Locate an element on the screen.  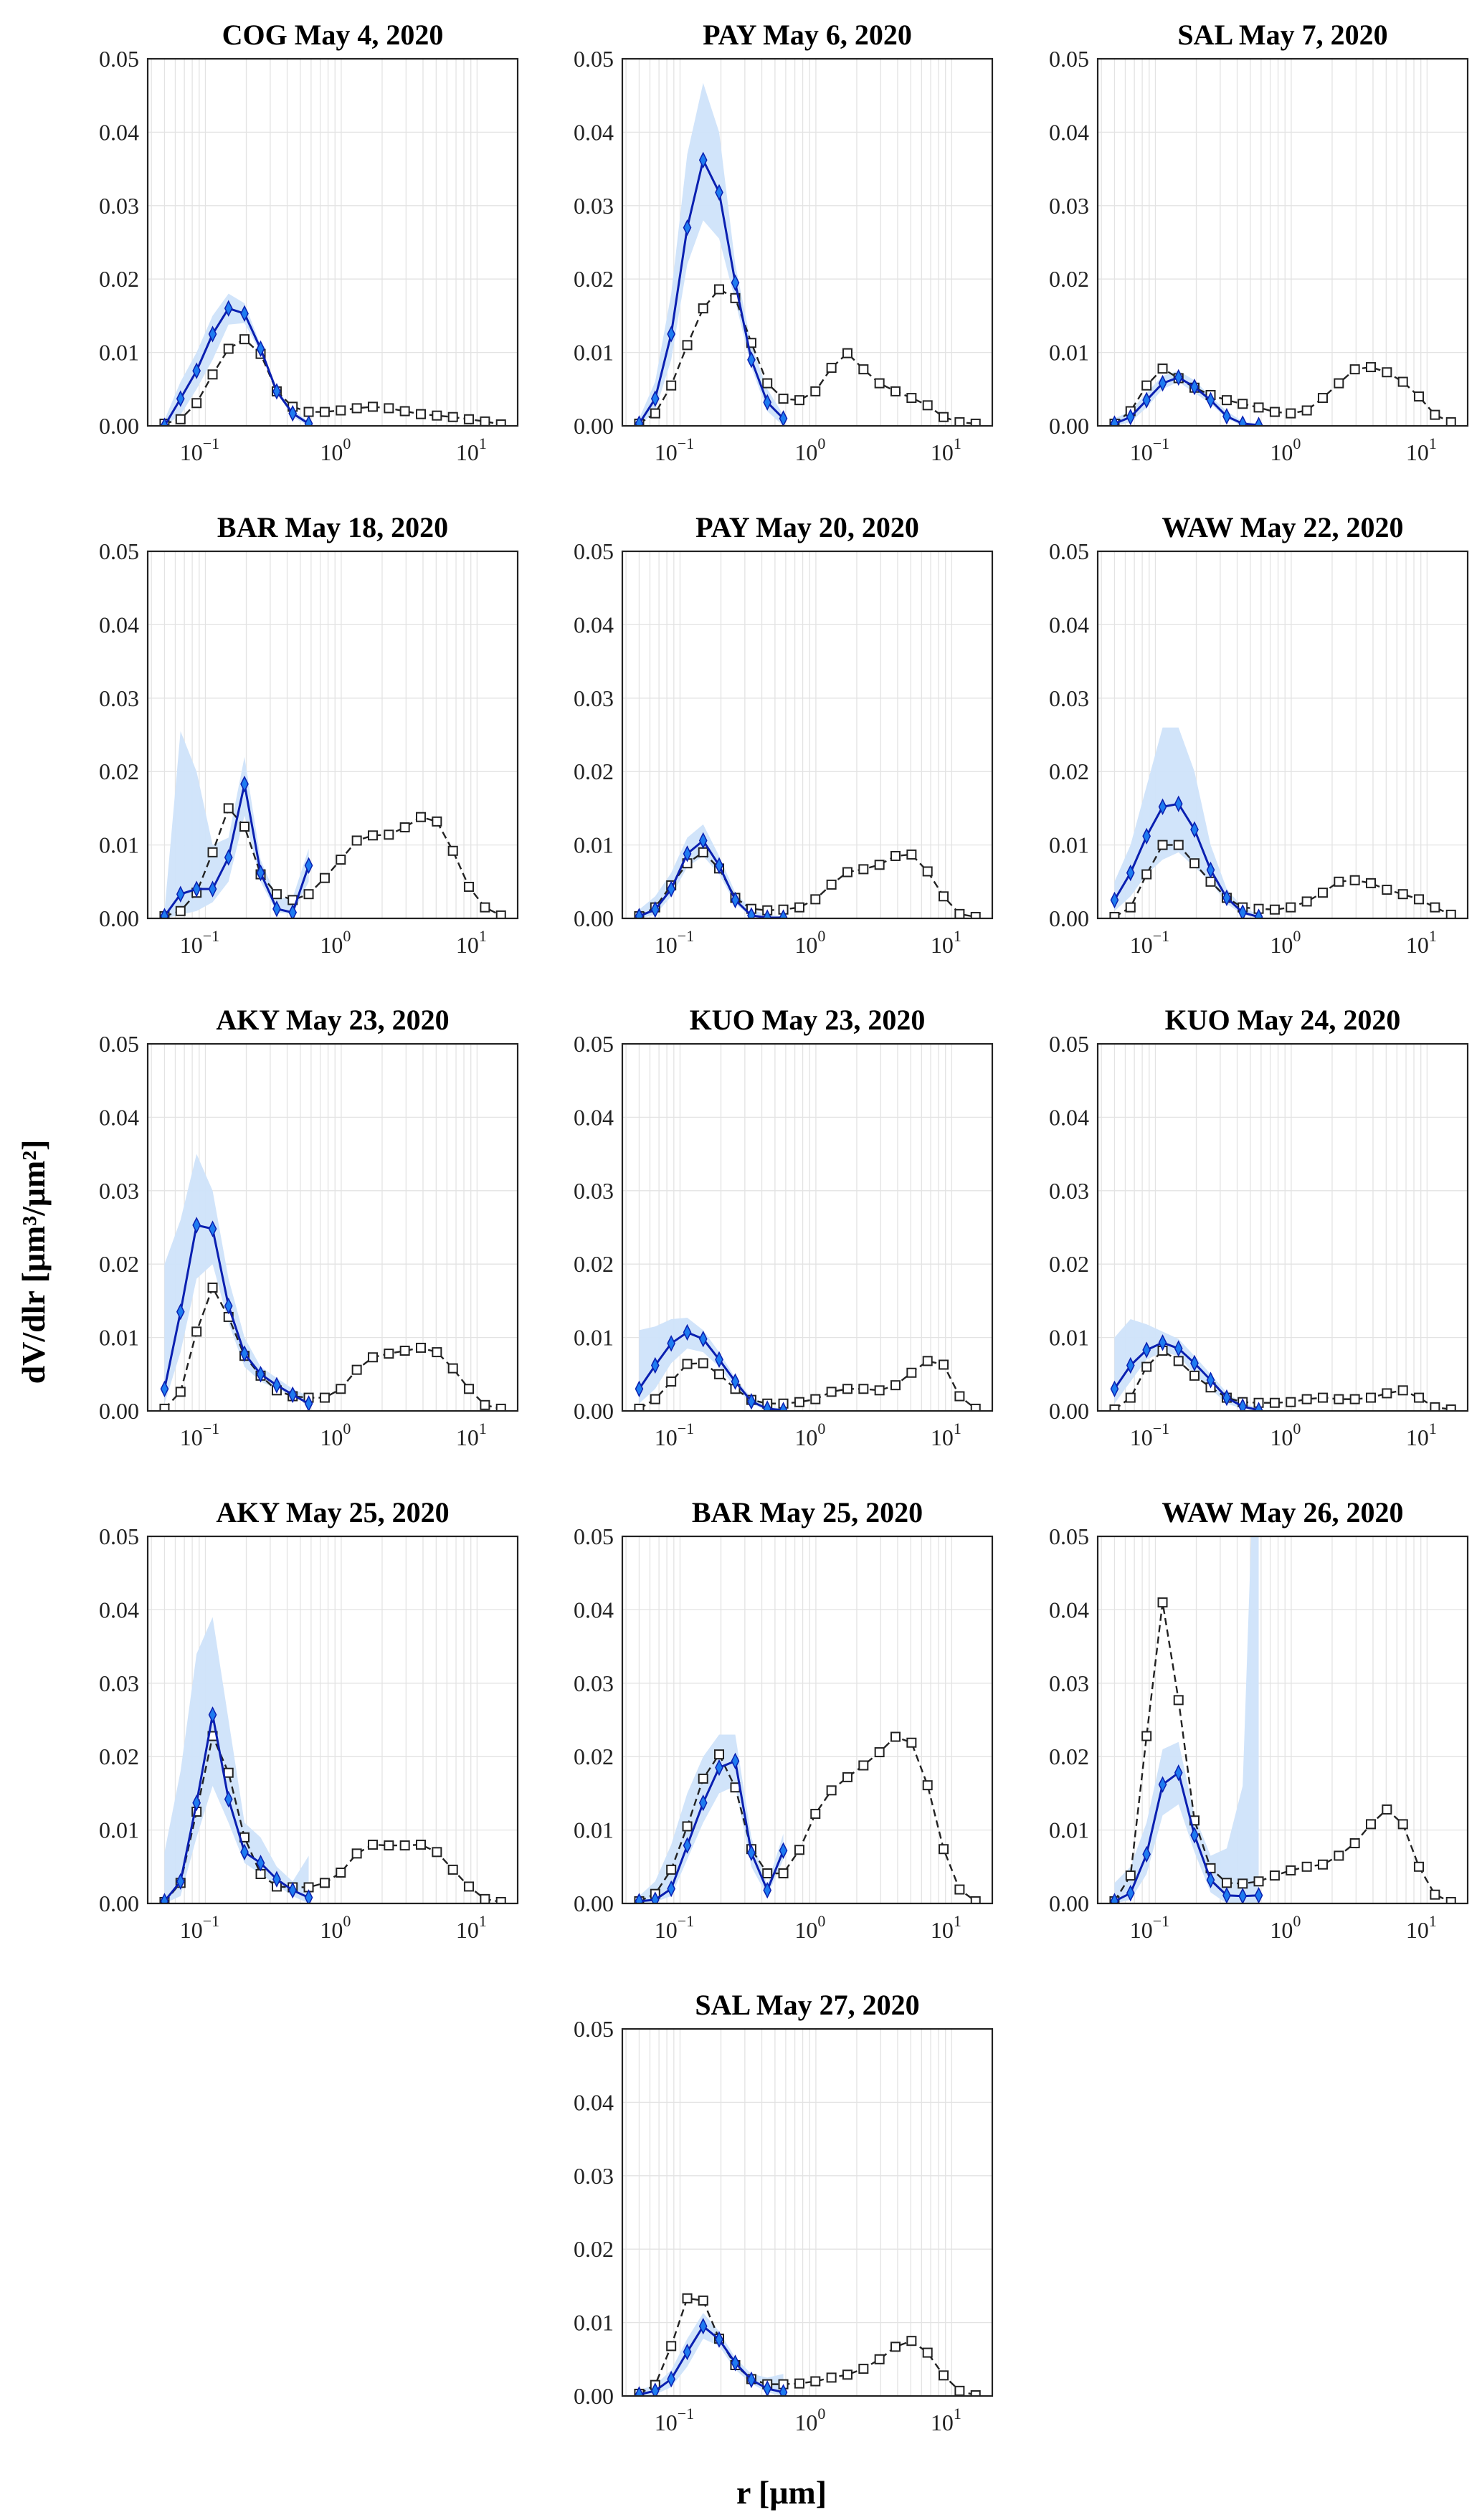
y-tick-label: 0.04 is located at coordinates (119, 132).